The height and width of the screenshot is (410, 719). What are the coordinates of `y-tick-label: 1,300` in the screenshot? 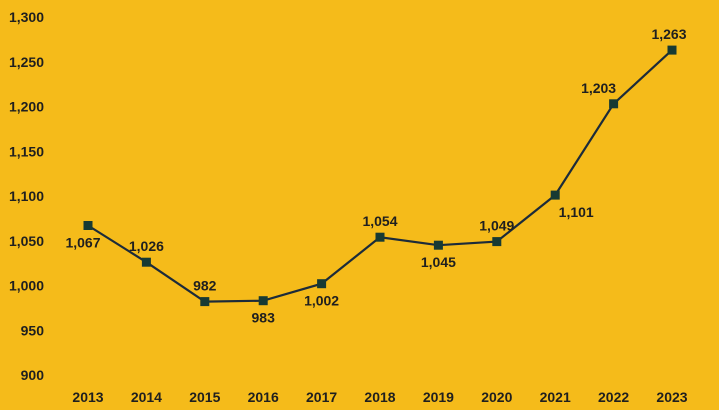 It's located at (26, 17).